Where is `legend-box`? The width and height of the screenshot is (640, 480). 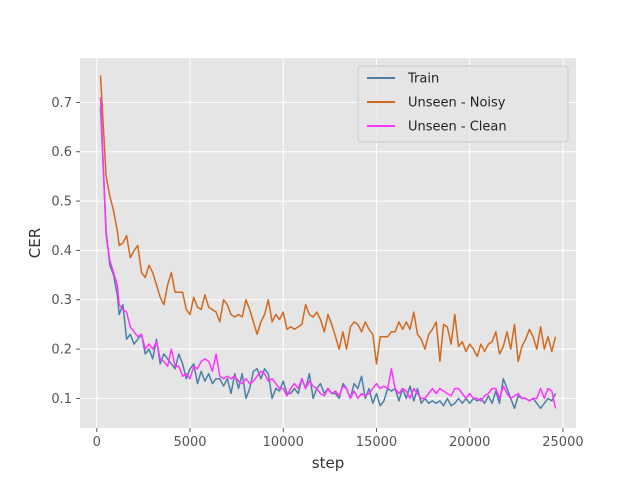 legend-box is located at coordinates (463, 104).